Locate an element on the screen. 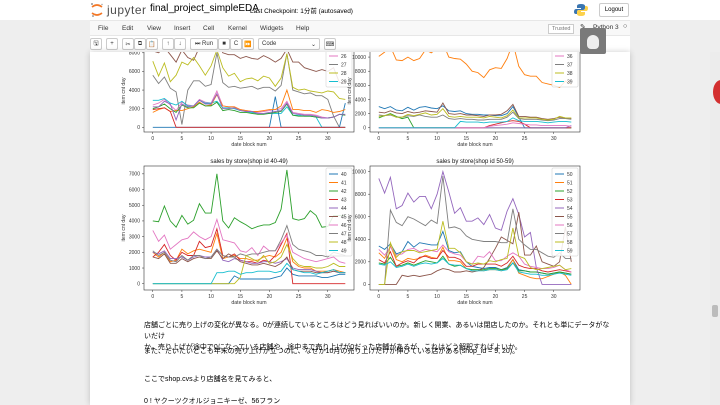 The image size is (720, 405). legend: 50 51 52 53 54 55 56 57 58 59 is located at coordinates (565, 212).